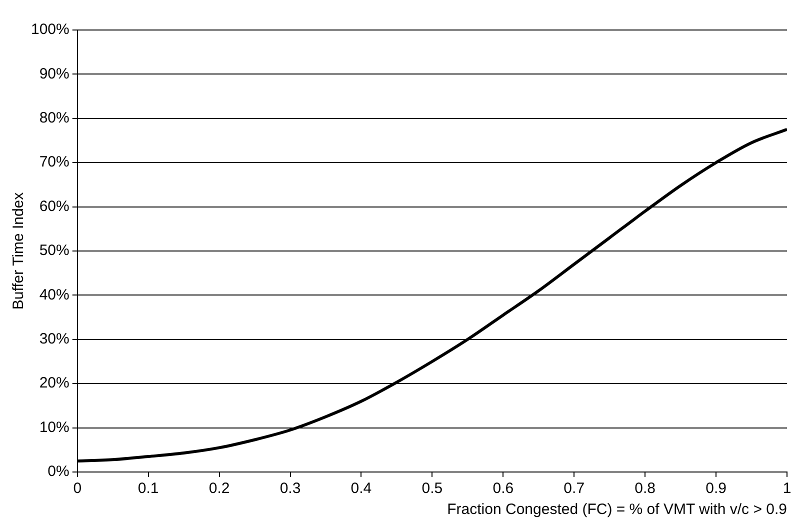  What do you see at coordinates (54, 251) in the screenshot?
I see `y-tick-label: 50%` at bounding box center [54, 251].